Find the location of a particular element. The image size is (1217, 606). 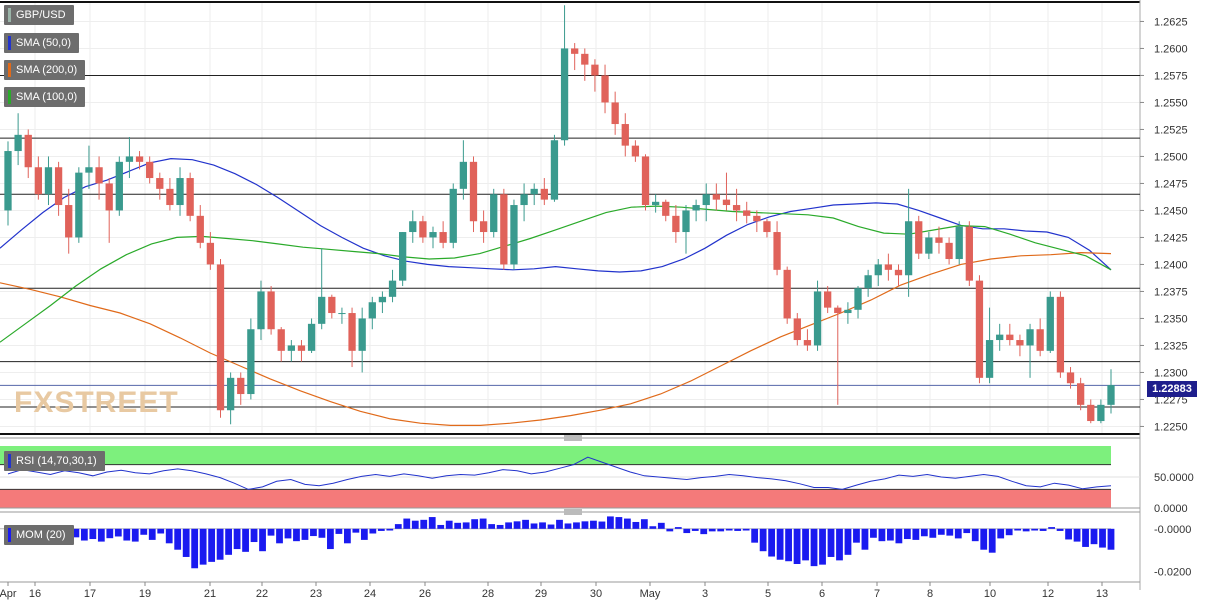

price-tick-label: 1.2275 is located at coordinates (1171, 400).